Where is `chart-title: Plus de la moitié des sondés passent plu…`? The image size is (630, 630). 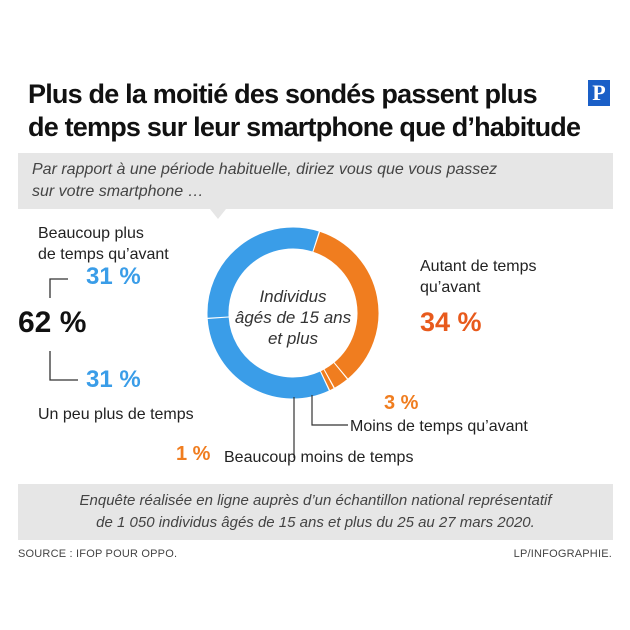 chart-title: Plus de la moitié des sondés passent plu… is located at coordinates (308, 111).